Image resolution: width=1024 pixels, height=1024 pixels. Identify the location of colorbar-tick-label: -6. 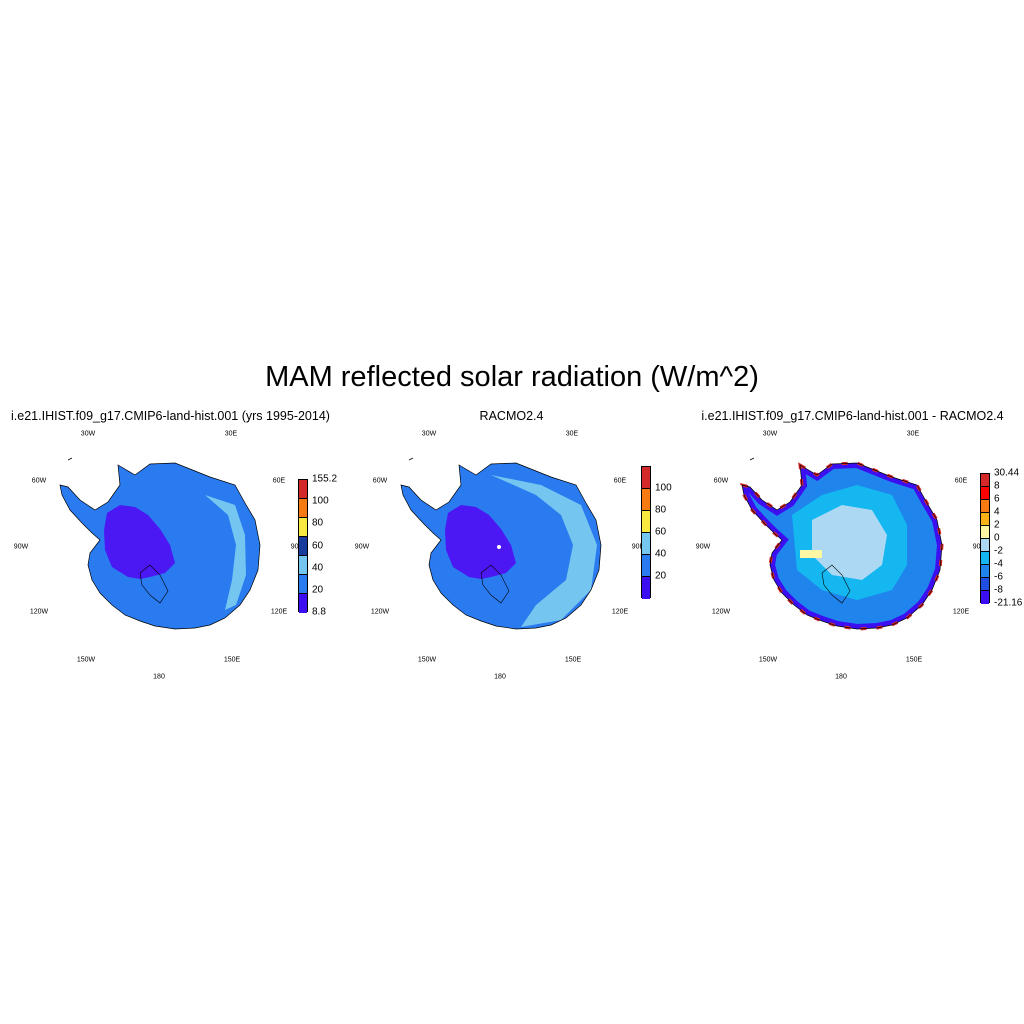
(998, 577).